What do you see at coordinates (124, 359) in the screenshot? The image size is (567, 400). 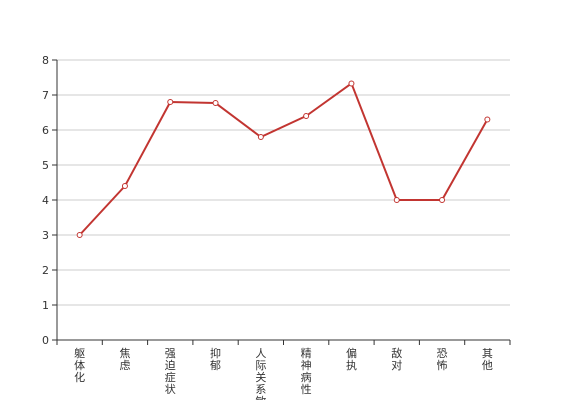 I see `x-category-label: 焦虑` at bounding box center [124, 359].